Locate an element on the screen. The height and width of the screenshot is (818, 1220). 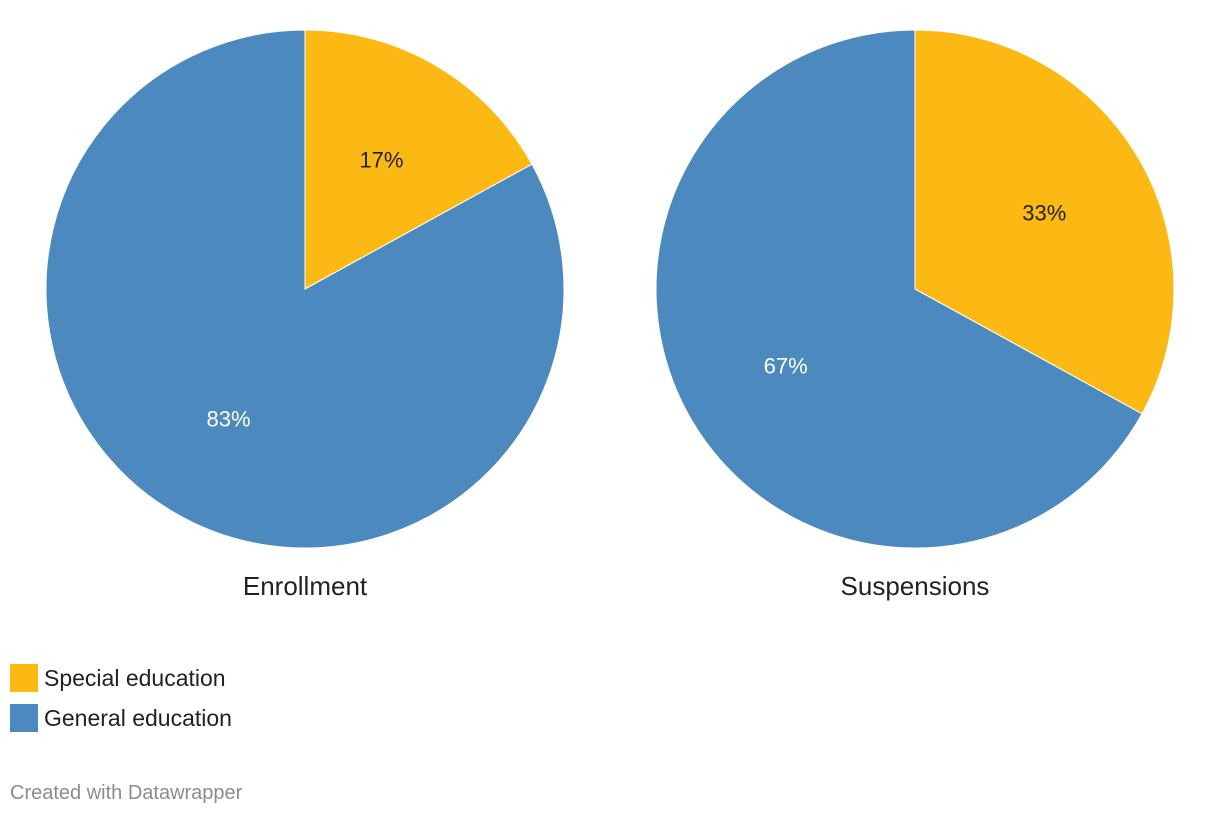
legend: Special education General education is located at coordinates (121, 704).